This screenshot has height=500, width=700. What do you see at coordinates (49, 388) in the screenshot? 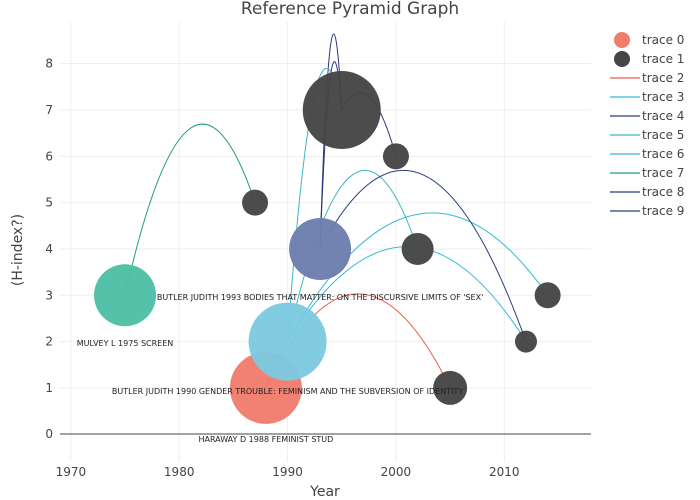
I see `y-tick-label: 1` at bounding box center [49, 388].